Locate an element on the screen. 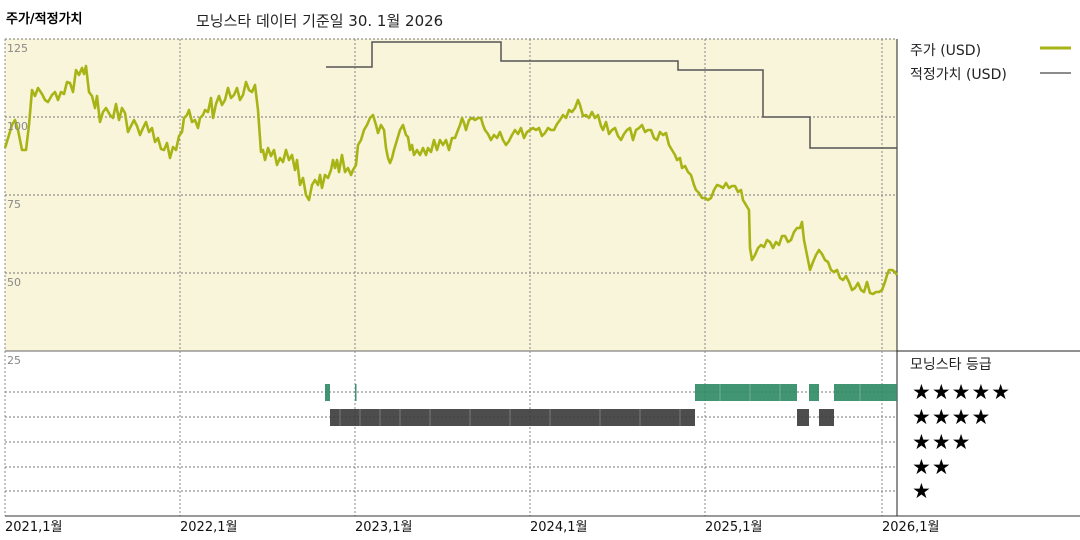 This screenshot has width=1080, height=540. fair-value-legend-label: 적정가치 (USD) is located at coordinates (958, 75).